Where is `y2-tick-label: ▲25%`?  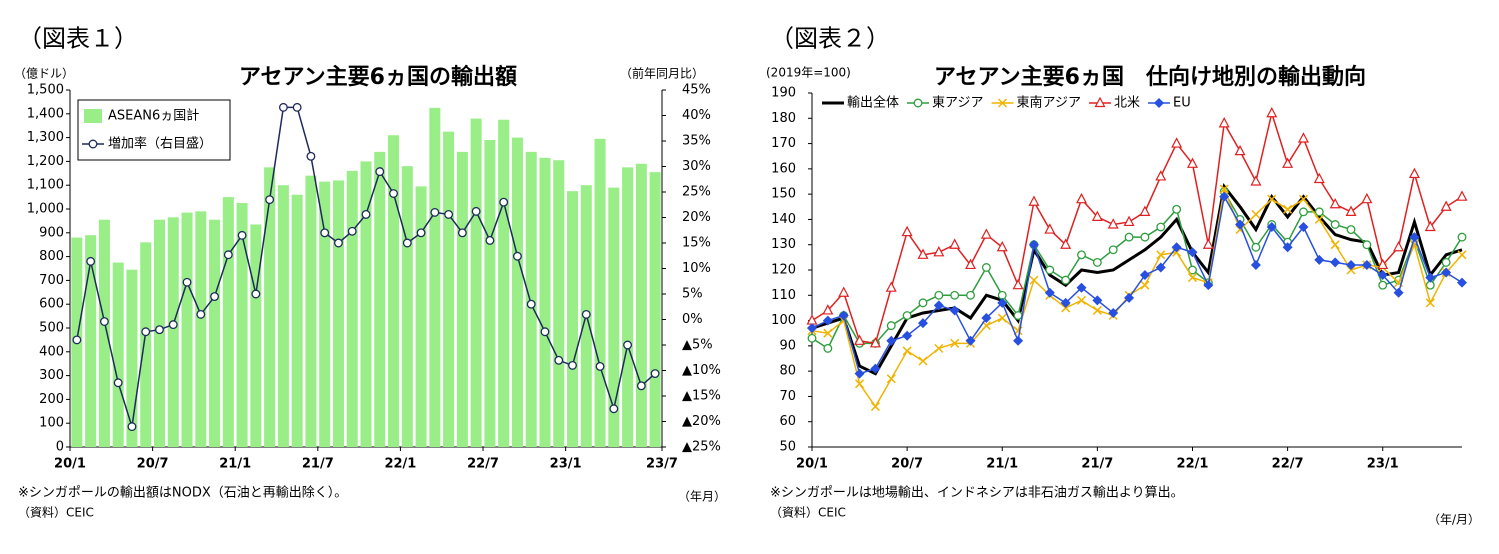 y2-tick-label: ▲25% is located at coordinates (701, 447).